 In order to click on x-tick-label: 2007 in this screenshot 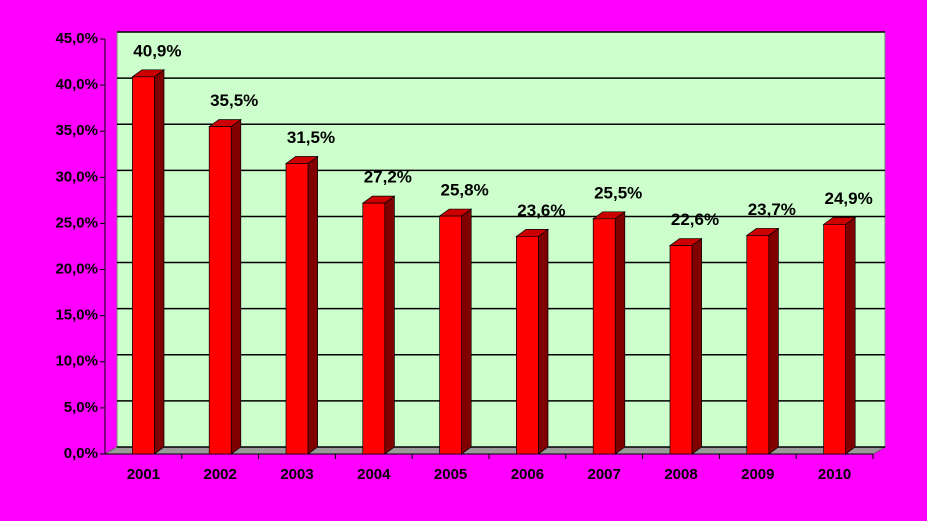, I will do `click(604, 474)`.